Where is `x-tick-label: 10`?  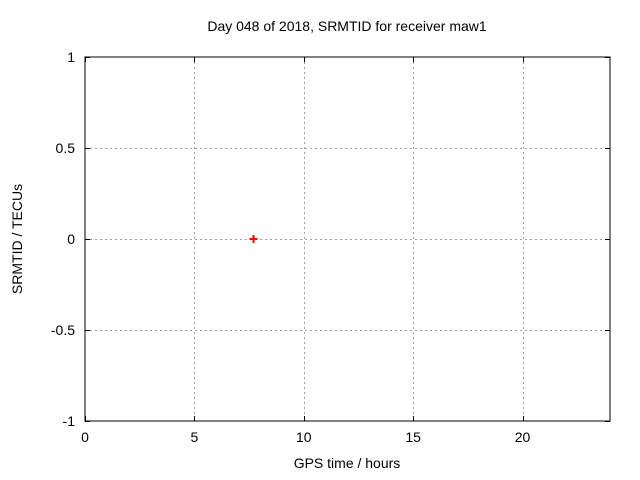 x-tick-label: 10 is located at coordinates (304, 437).